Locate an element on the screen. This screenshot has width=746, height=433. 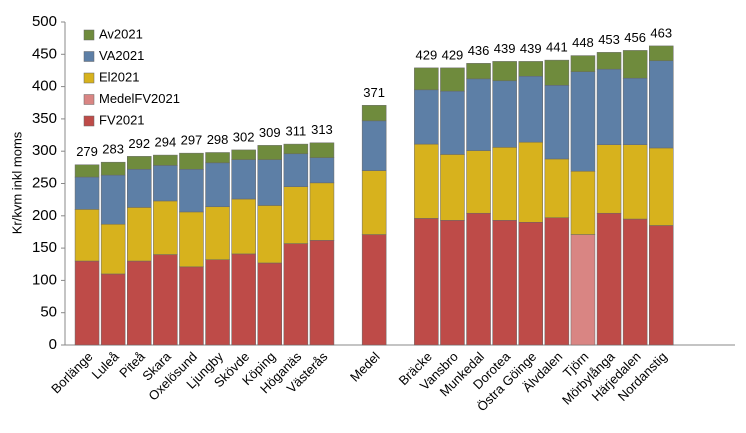
y-tick-label: 50 is located at coordinates (48, 312).